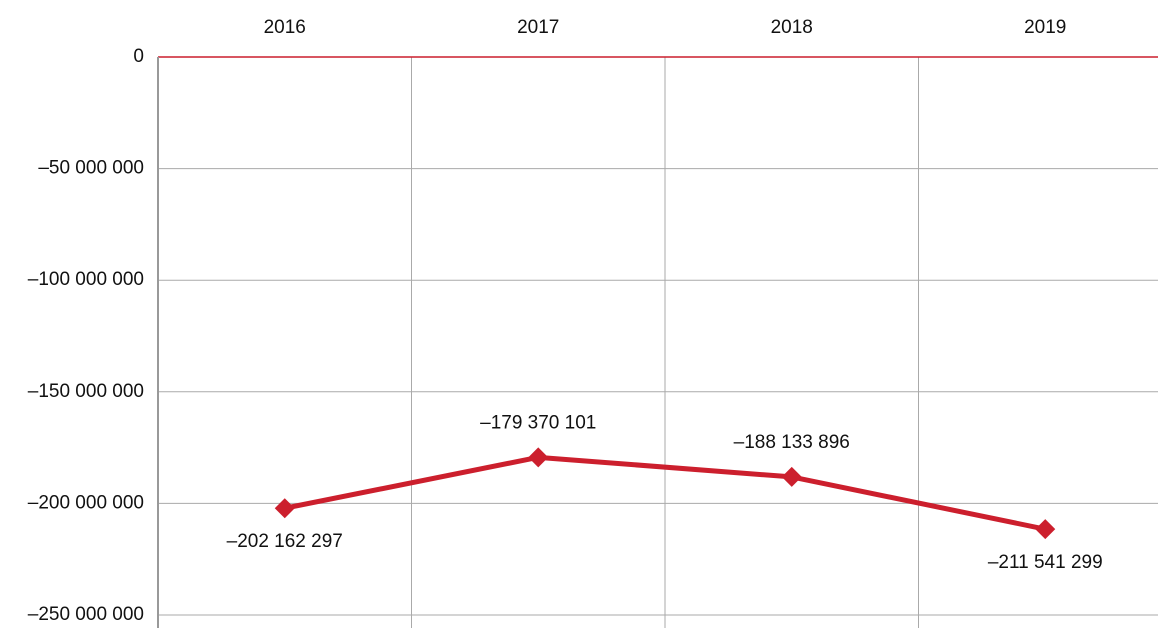 The image size is (1158, 628). I want to click on y-tick-label: –200 000 000, so click(86, 502).